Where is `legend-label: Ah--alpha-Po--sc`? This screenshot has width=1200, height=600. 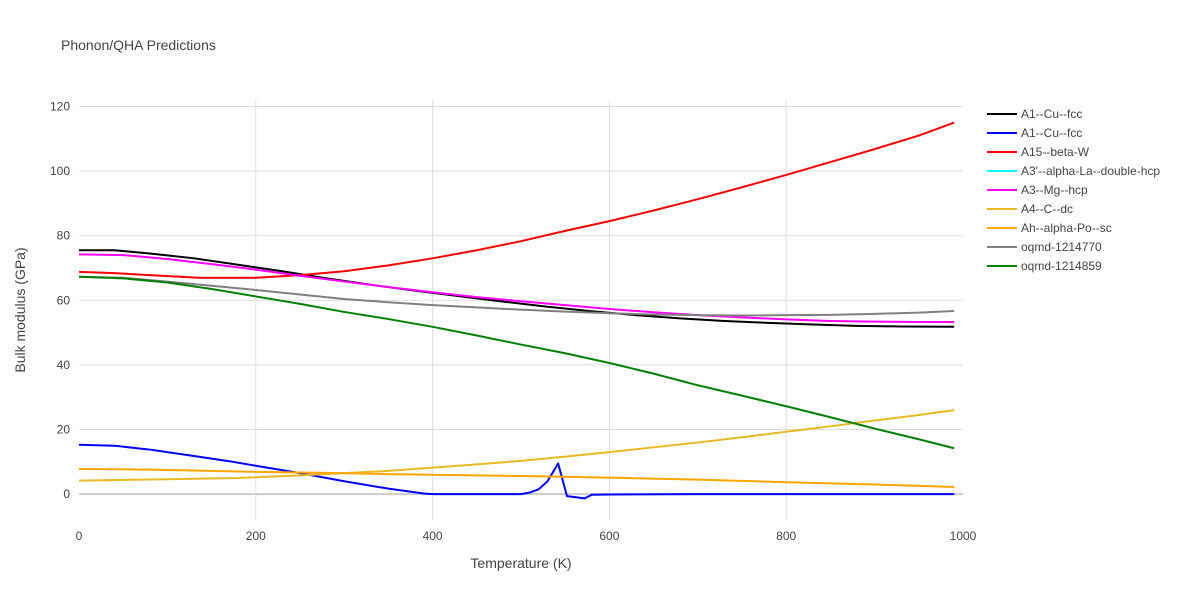 legend-label: Ah--alpha-Po--sc is located at coordinates (1066, 228).